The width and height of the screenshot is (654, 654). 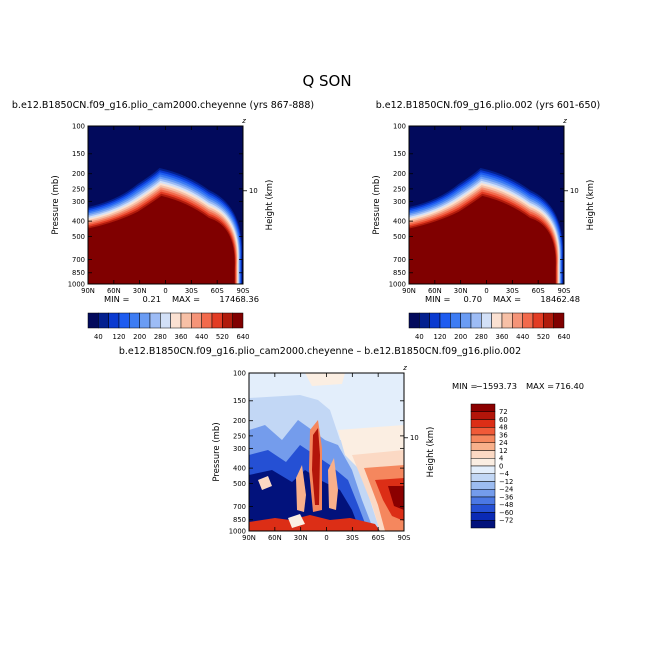 I want to click on panel-2-colorbar-label: 40, so click(x=419, y=337).